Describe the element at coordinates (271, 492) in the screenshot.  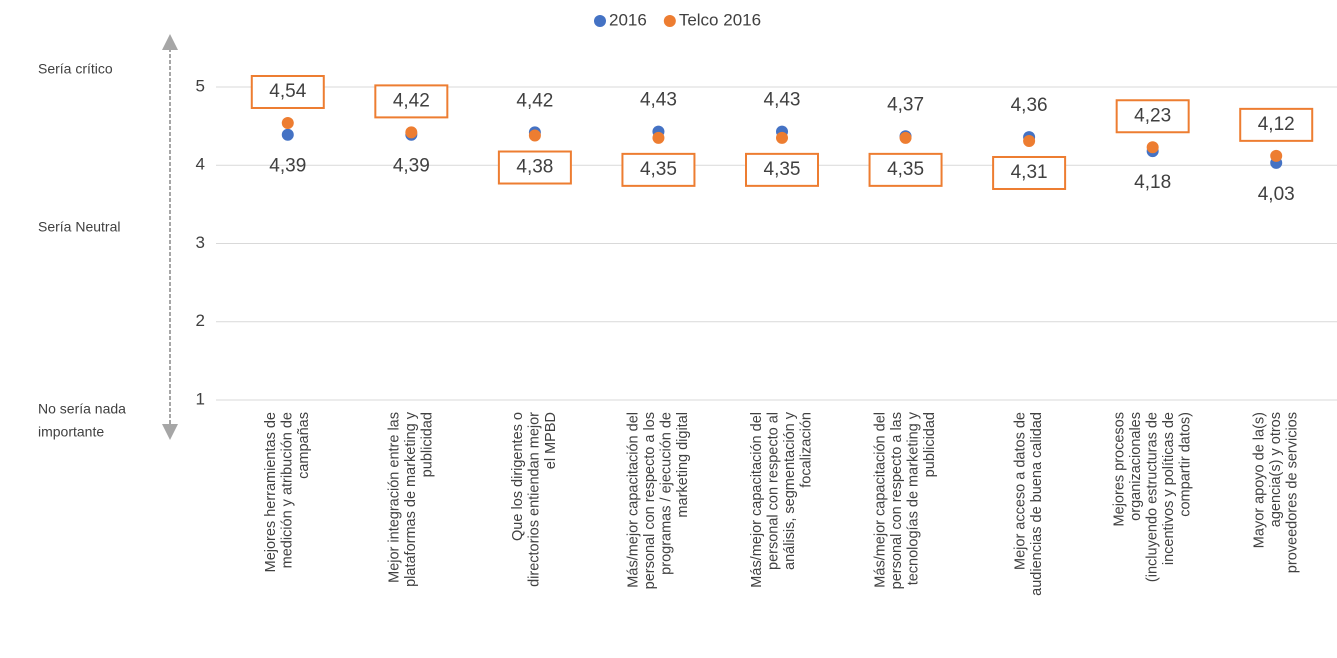
I see `x-tick-label: Mejores herramientas de` at that location.